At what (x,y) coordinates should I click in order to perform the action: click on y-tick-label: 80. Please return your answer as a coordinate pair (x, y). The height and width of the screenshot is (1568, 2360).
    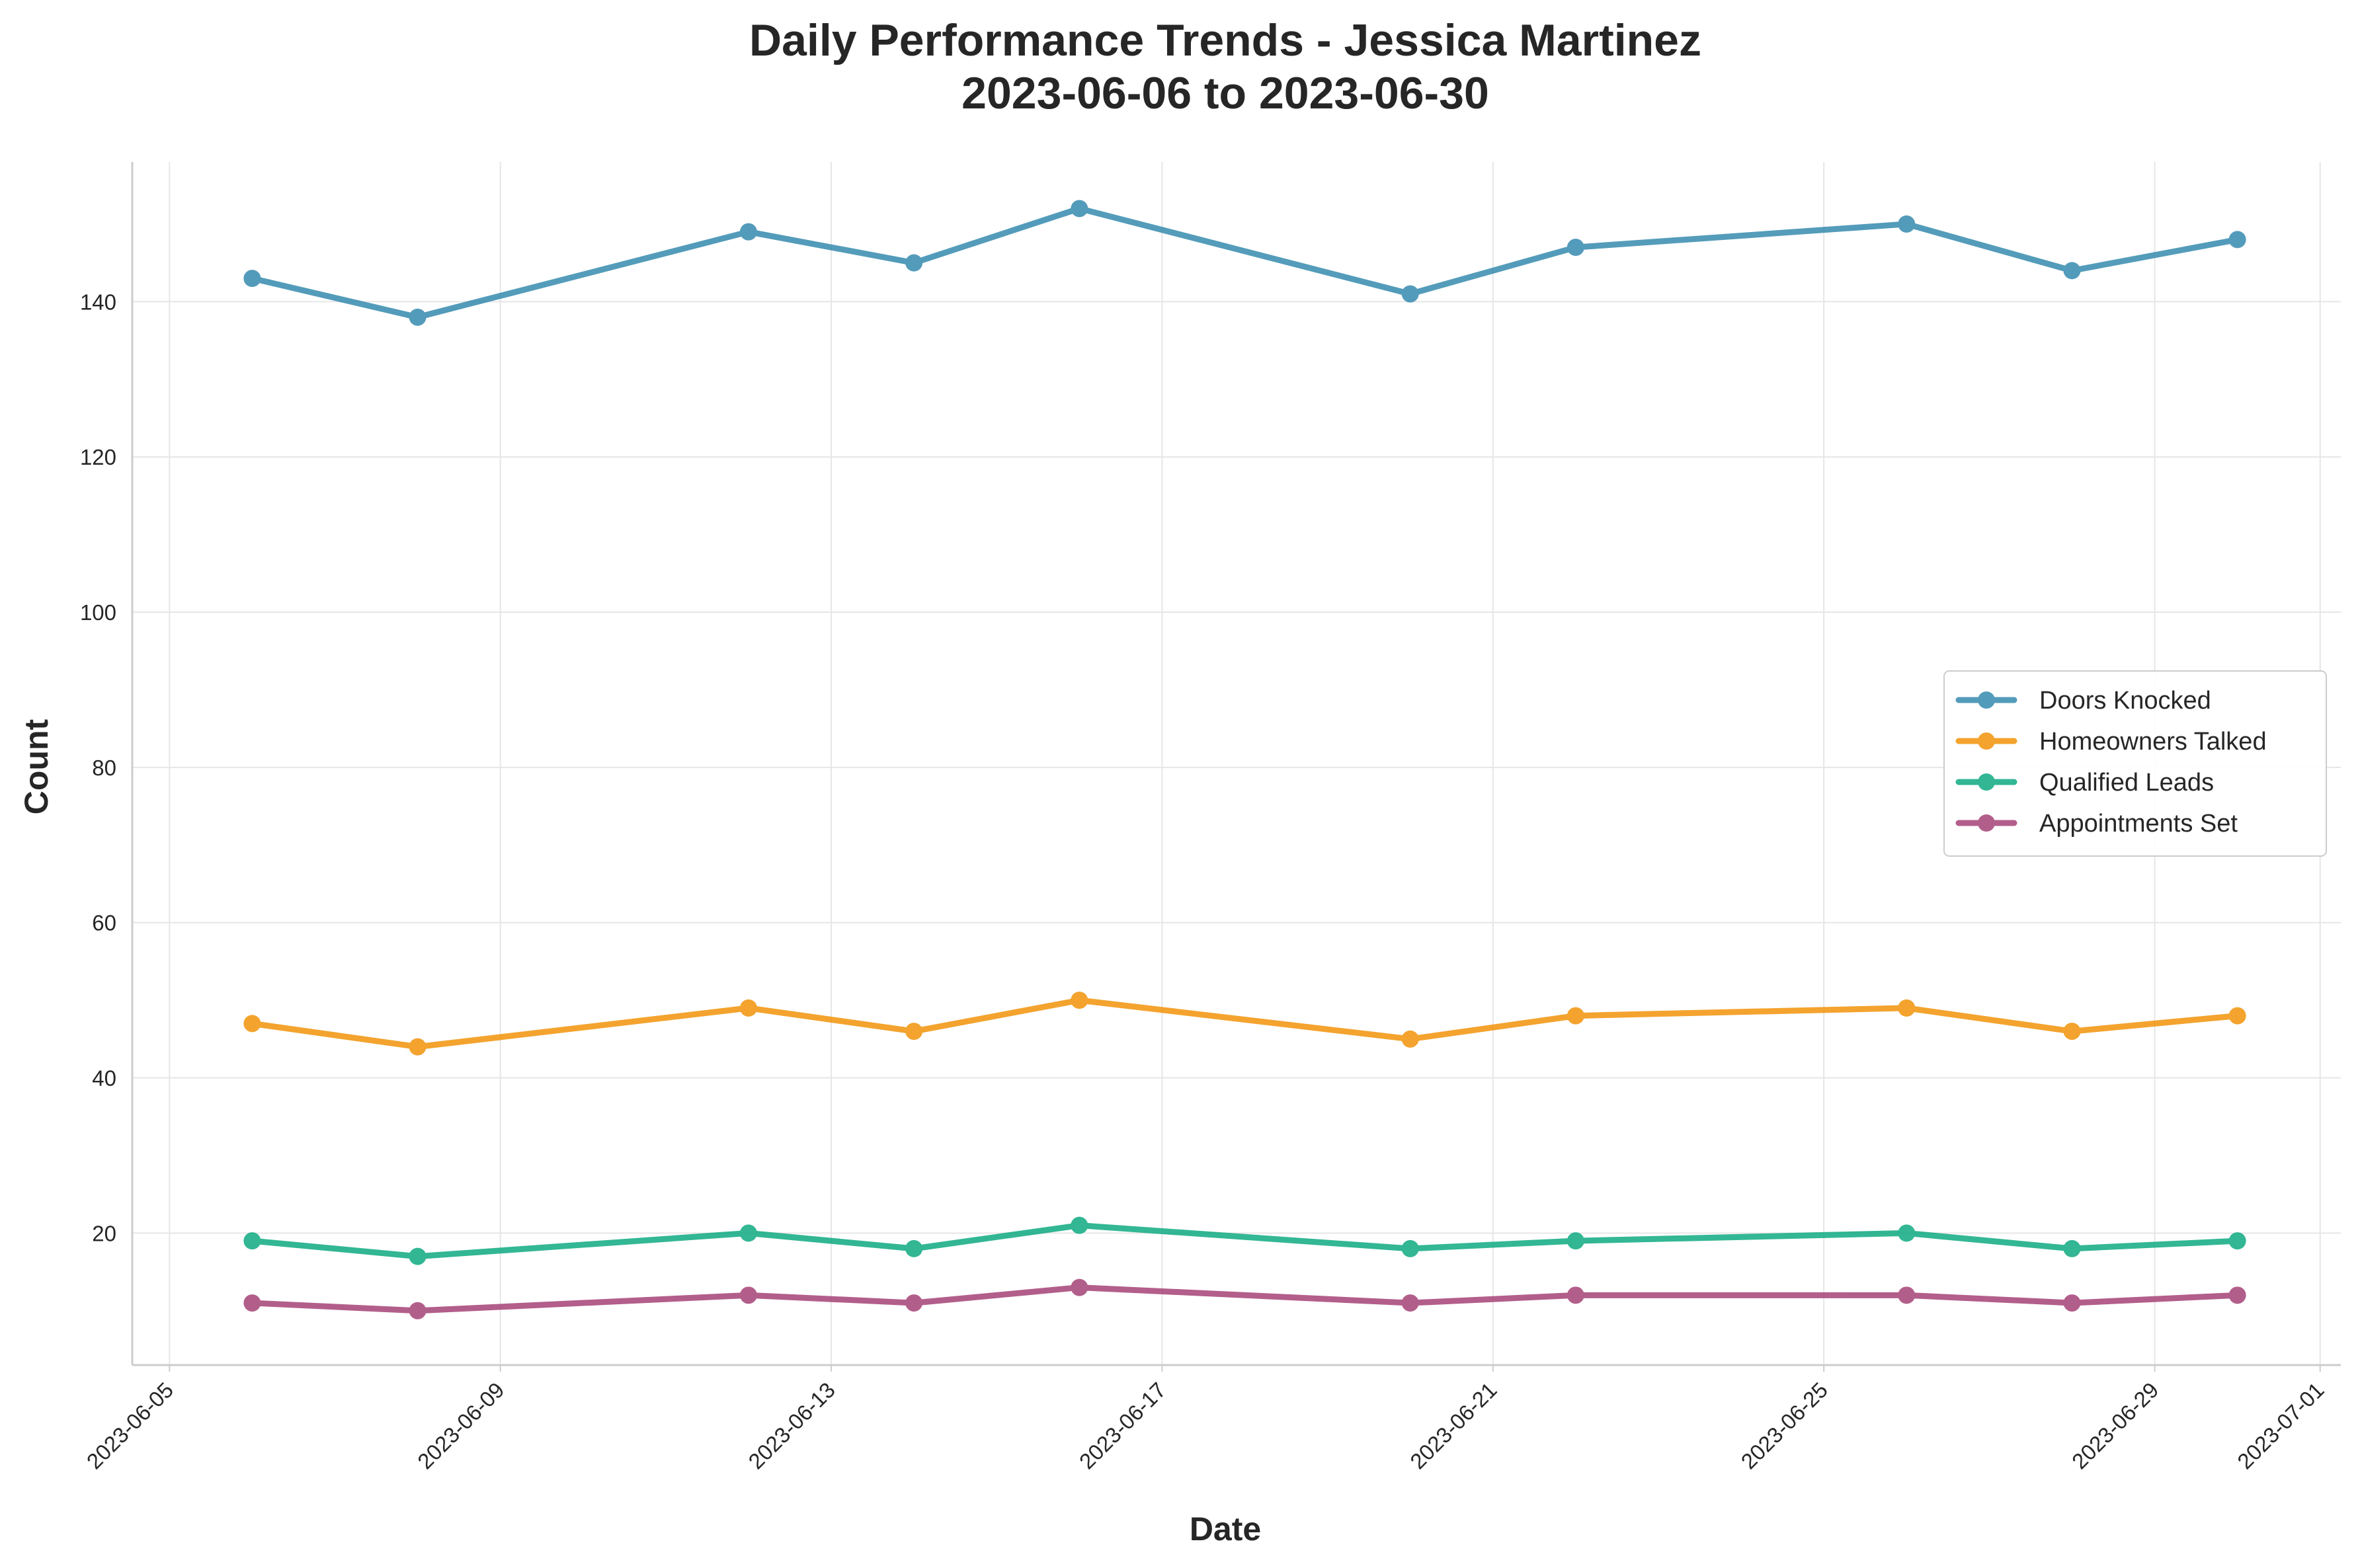
    Looking at the image, I should click on (104, 768).